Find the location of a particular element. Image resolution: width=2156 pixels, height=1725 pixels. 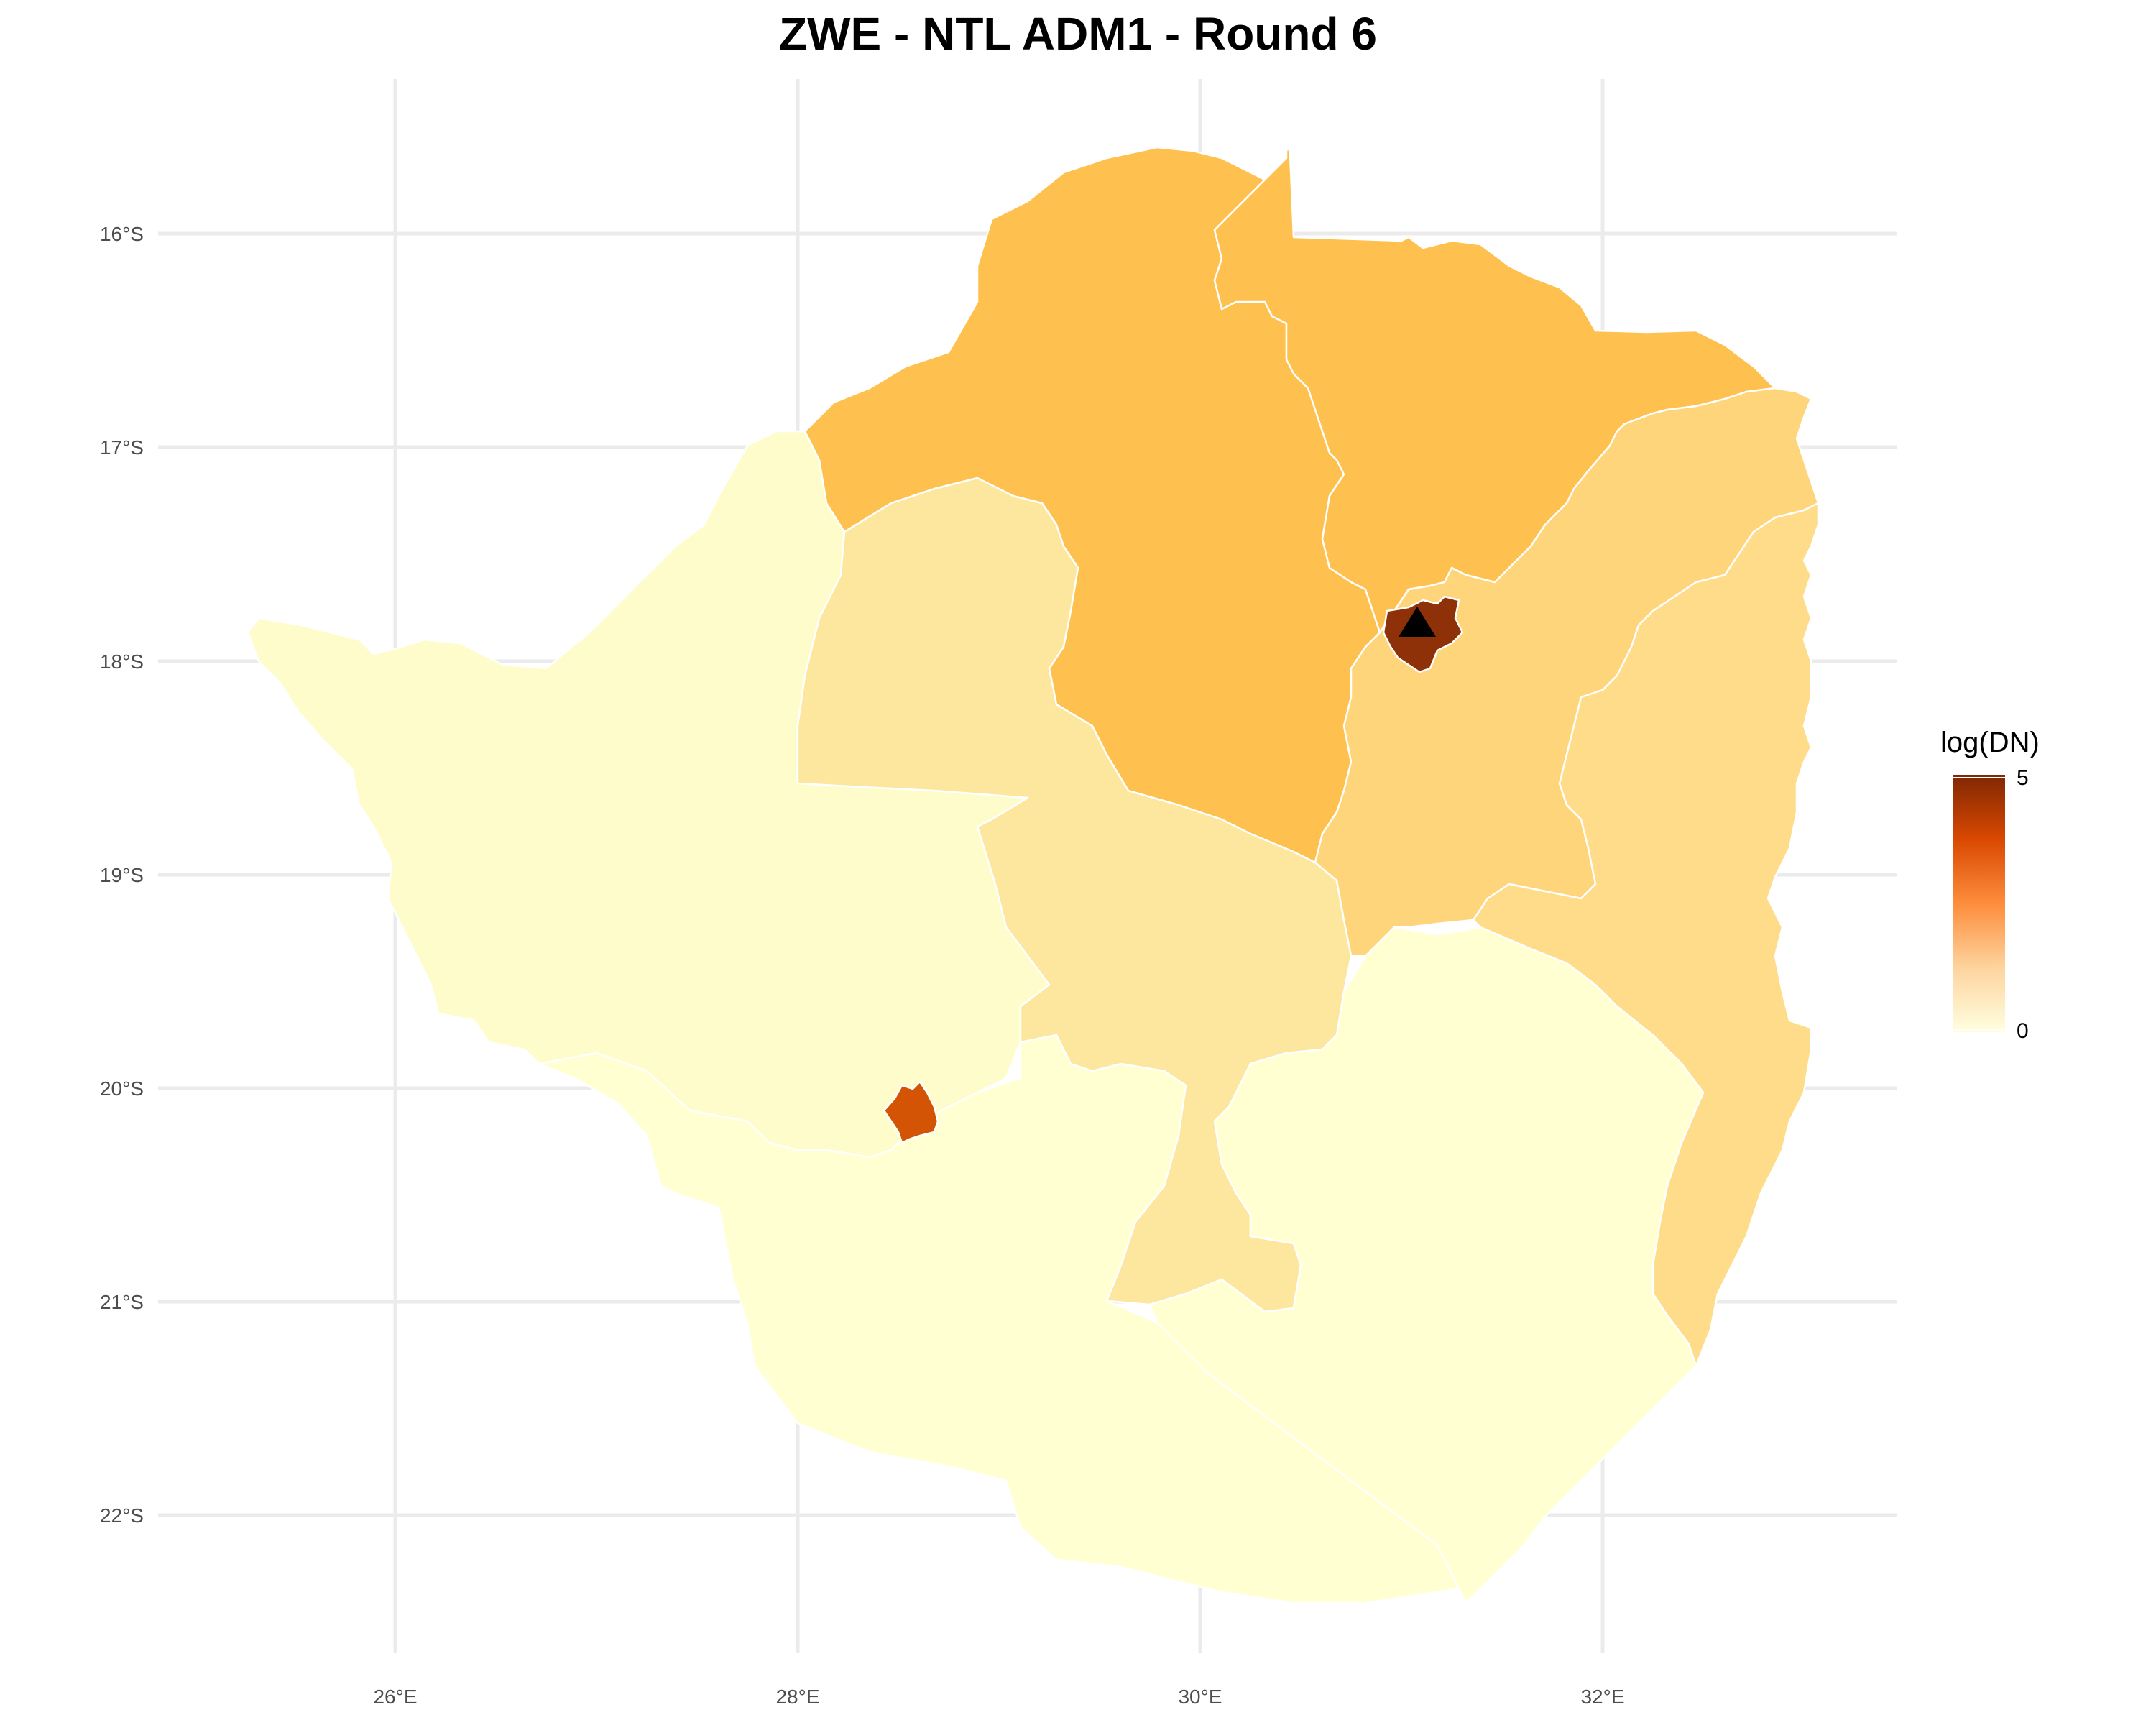

lon-tick-labels: 26°E 28°E 30°E 32°E is located at coordinates (998, 1696).